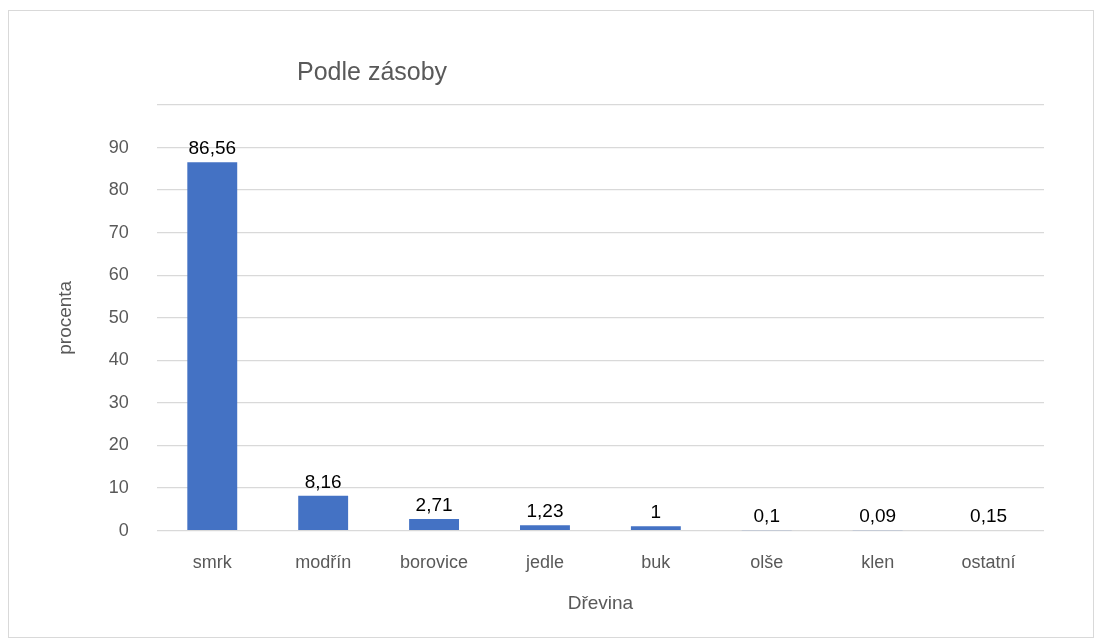 The image size is (1104, 644). I want to click on y-tick-label: 90, so click(118, 146).